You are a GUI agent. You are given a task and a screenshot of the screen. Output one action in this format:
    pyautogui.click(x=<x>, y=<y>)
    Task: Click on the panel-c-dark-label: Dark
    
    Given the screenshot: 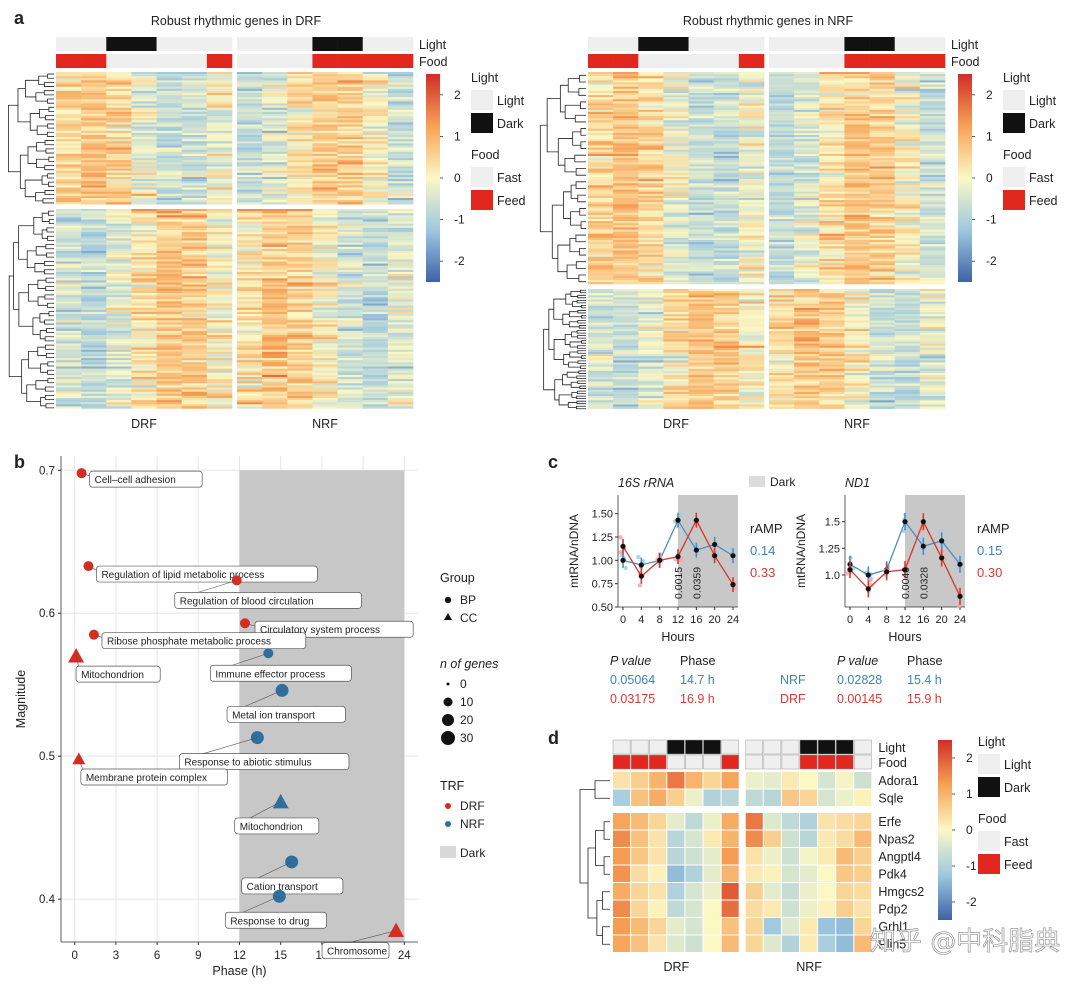 What is the action you would take?
    pyautogui.click(x=783, y=482)
    